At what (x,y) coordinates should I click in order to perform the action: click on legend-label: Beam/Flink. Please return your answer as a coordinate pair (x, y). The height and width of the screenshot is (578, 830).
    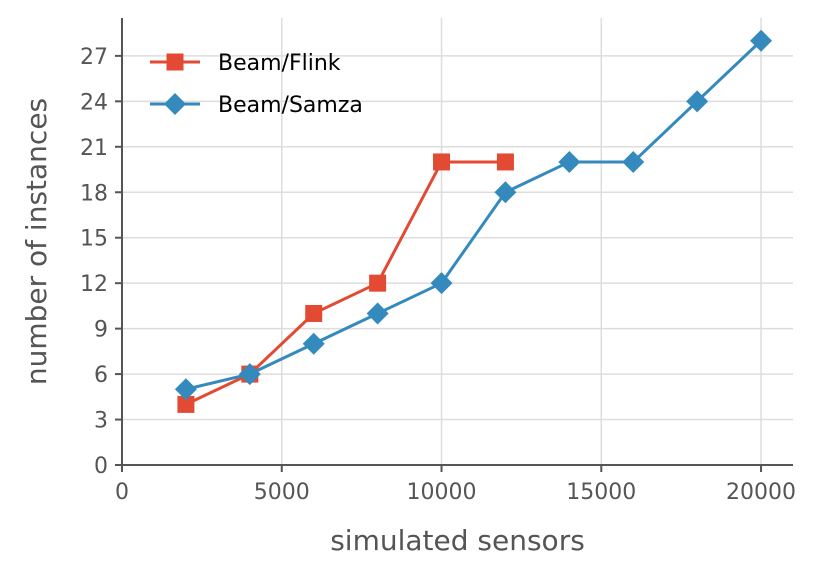
    Looking at the image, I should click on (279, 63).